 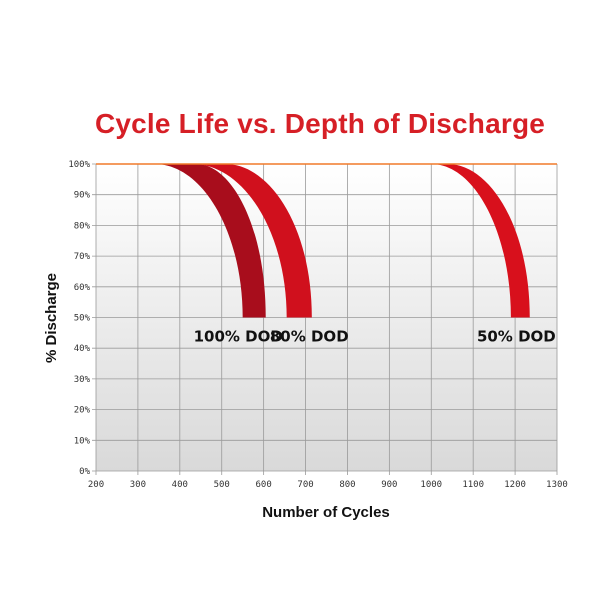 I want to click on chart-title: Cycle Life vs. Depth of Discharge, so click(x=320, y=123).